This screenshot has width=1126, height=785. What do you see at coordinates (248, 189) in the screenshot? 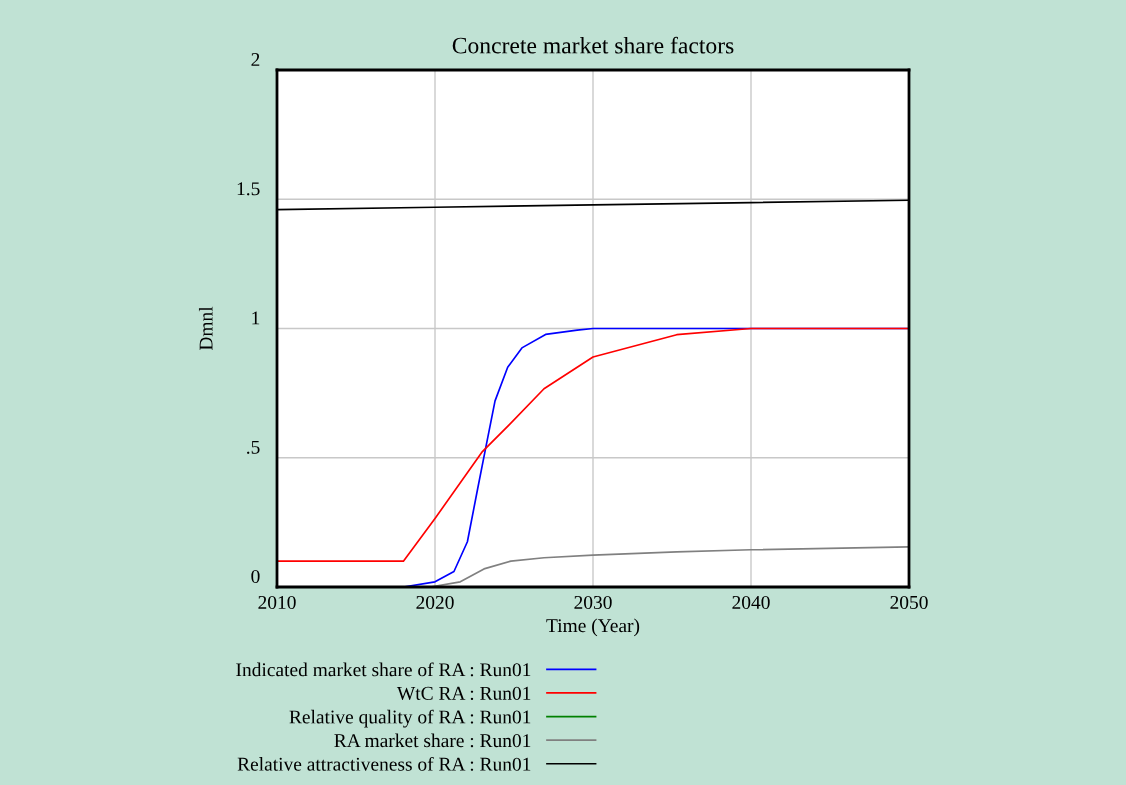
I see `y-tick-label: 1.5` at bounding box center [248, 189].